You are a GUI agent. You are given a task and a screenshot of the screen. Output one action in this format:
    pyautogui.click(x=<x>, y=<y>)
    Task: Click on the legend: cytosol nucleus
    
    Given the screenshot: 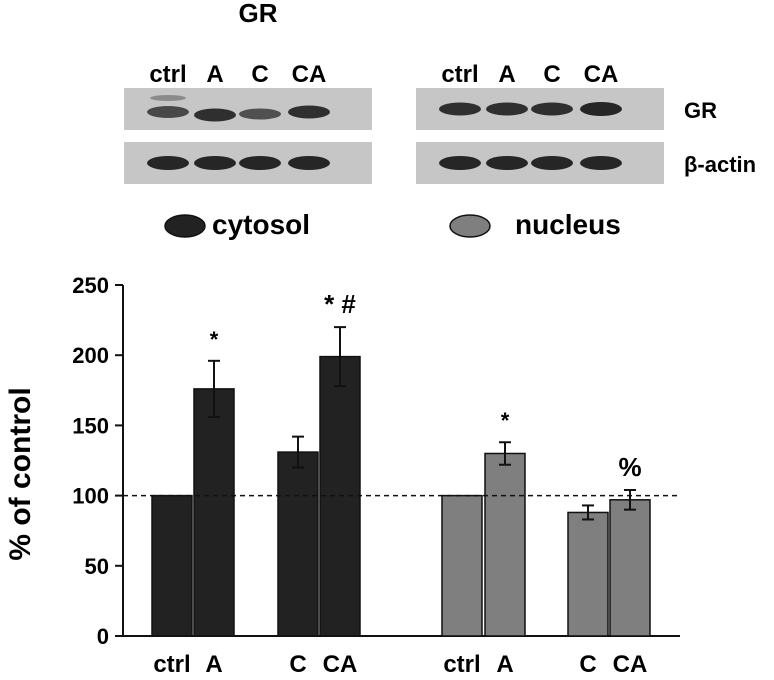 What is the action you would take?
    pyautogui.click(x=392, y=224)
    